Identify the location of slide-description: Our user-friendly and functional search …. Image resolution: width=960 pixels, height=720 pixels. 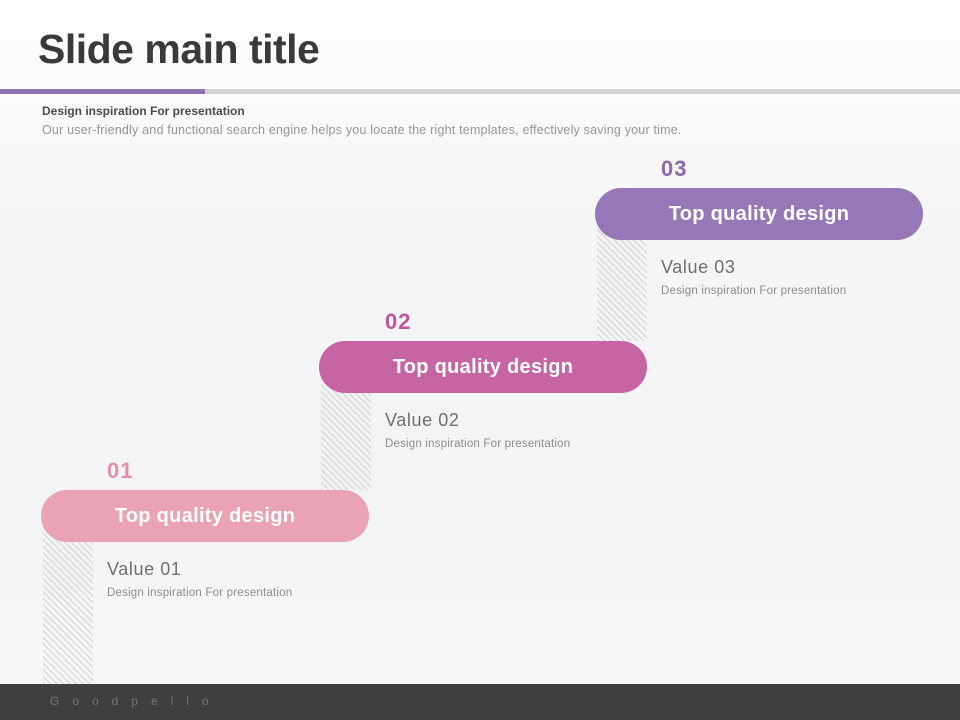
(362, 130).